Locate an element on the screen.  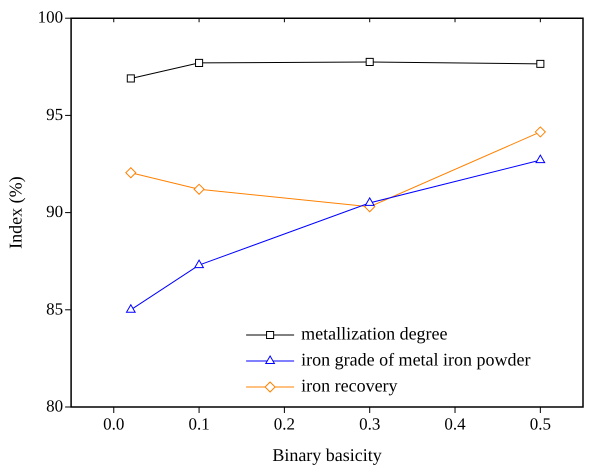
legend-label: iron recovery is located at coordinates (349, 386).